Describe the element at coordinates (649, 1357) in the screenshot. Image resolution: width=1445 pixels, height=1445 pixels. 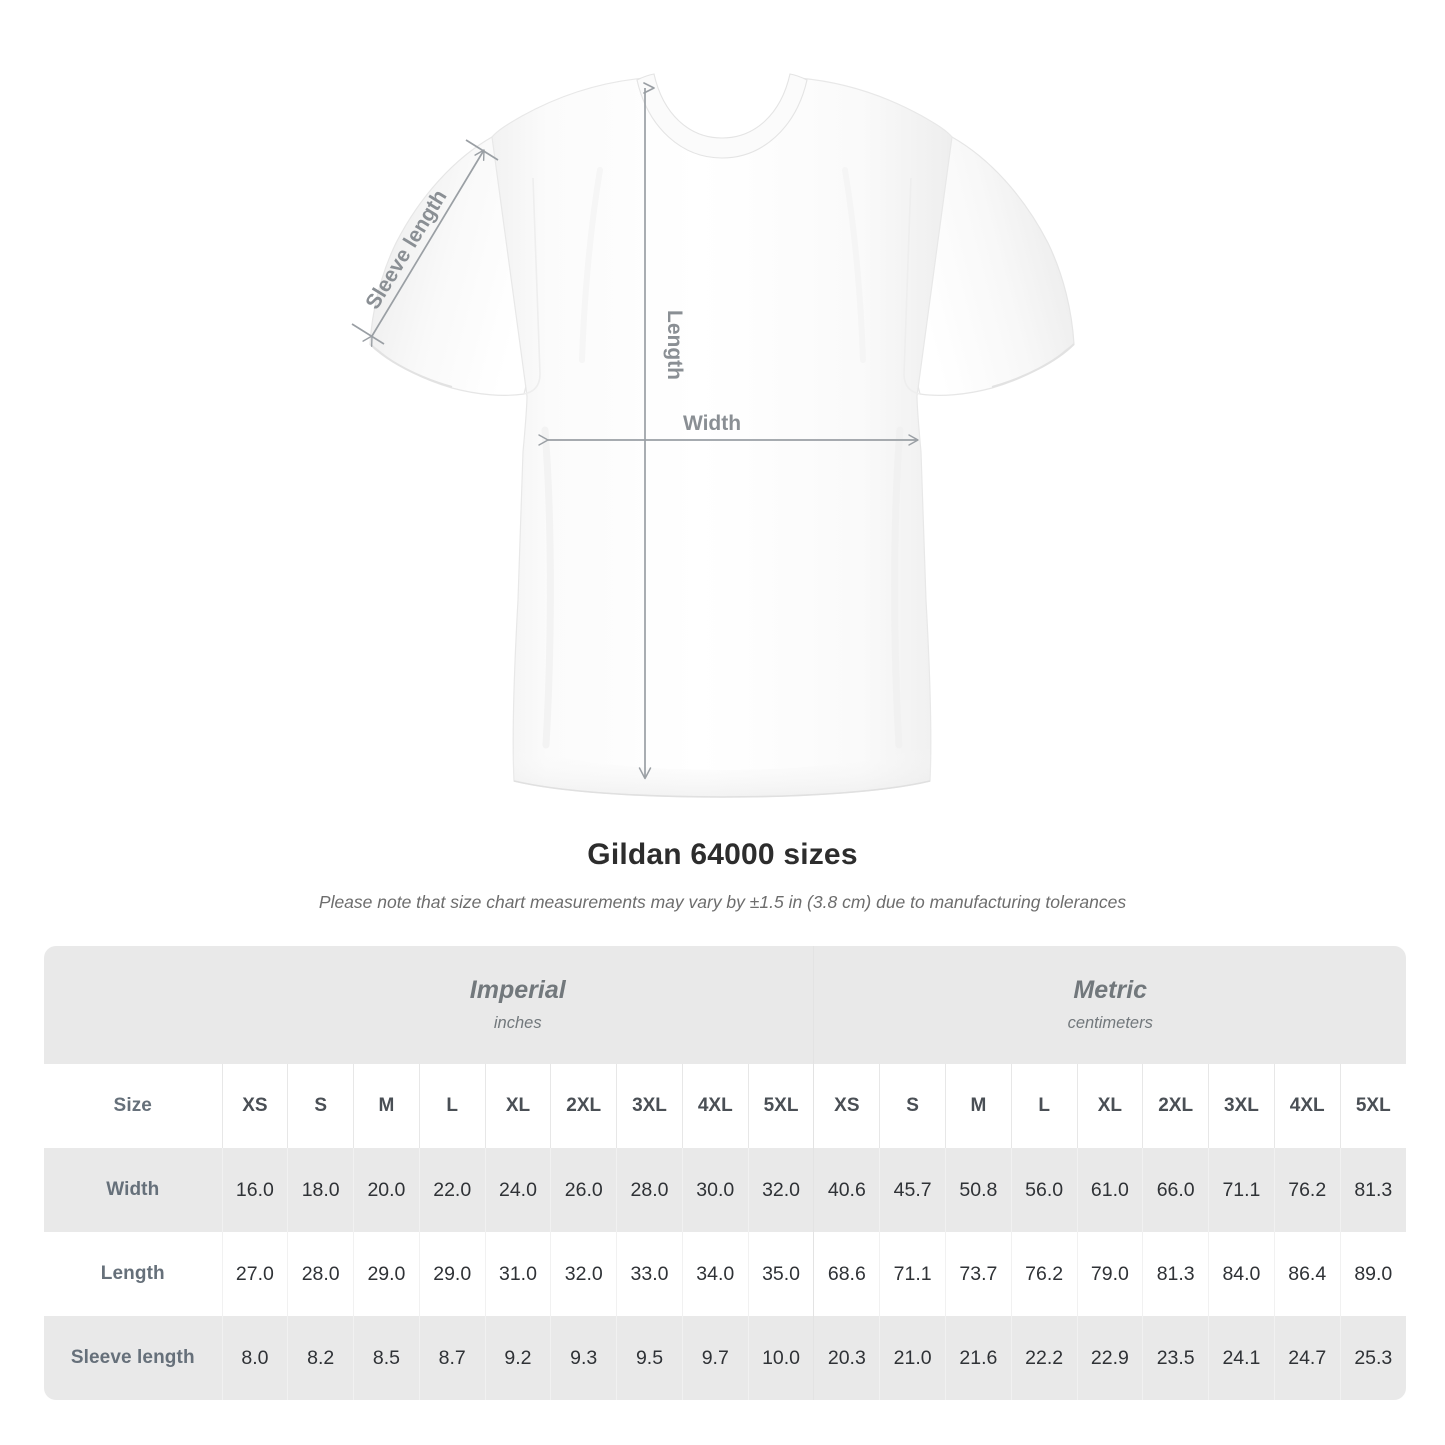
I see `cell-value: 9.5` at that location.